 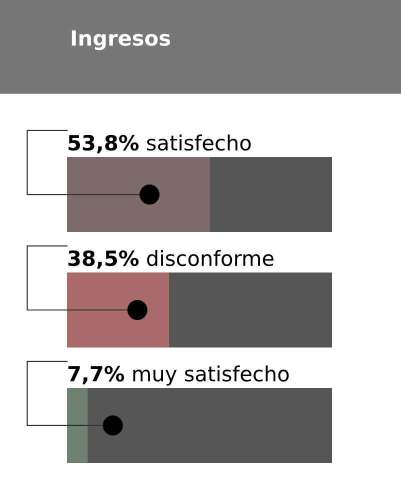 What do you see at coordinates (103, 144) in the screenshot?
I see `data-label: 53,8%` at bounding box center [103, 144].